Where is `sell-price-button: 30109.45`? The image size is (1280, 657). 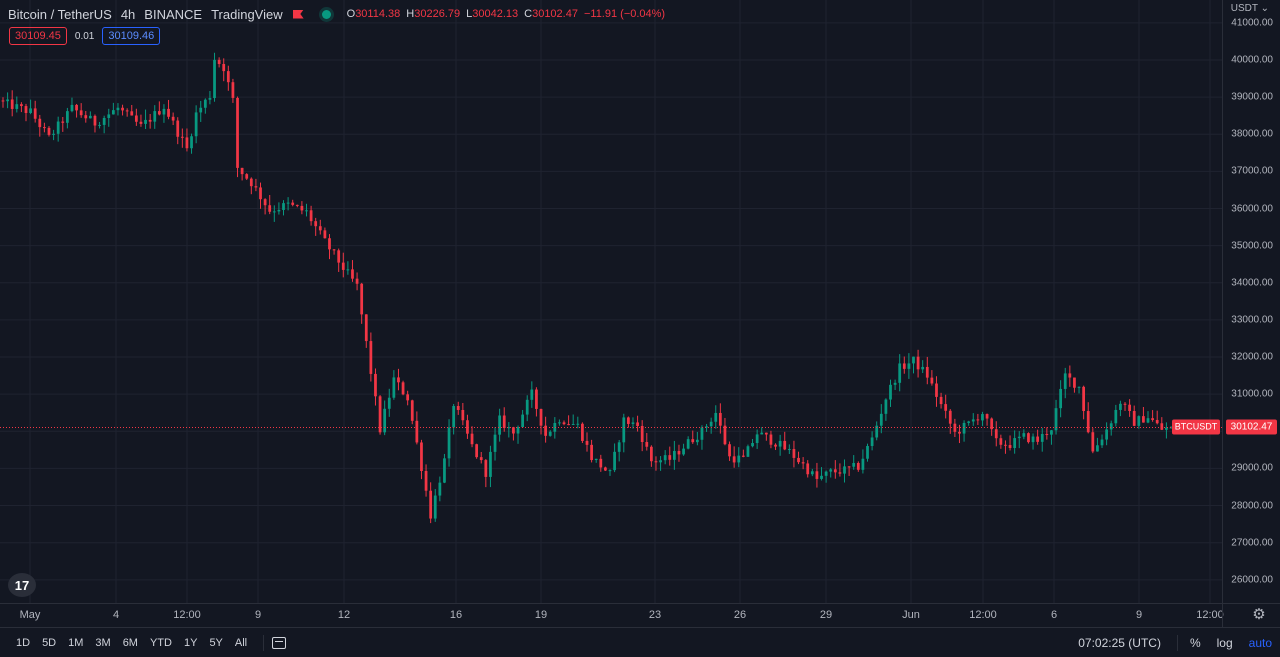 sell-price-button: 30109.45 is located at coordinates (38, 36).